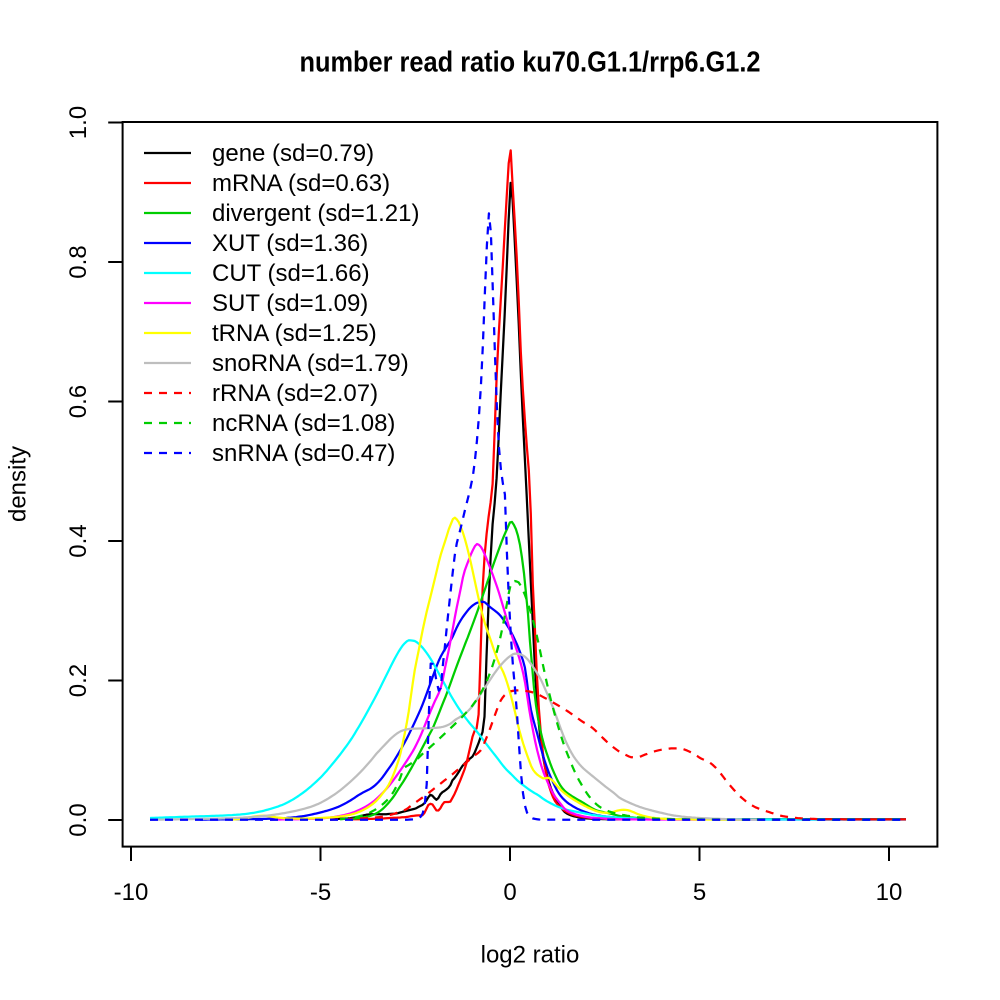 Image resolution: width=1000 pixels, height=1000 pixels. I want to click on svg-text: snRNA (sd=0.47), so click(303, 453).